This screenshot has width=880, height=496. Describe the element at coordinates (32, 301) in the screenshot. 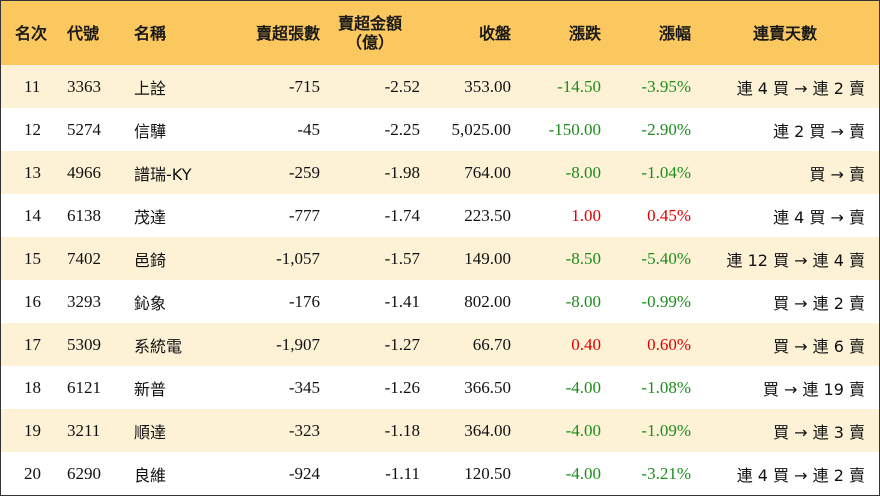

I see `rank-cell: 16` at that location.